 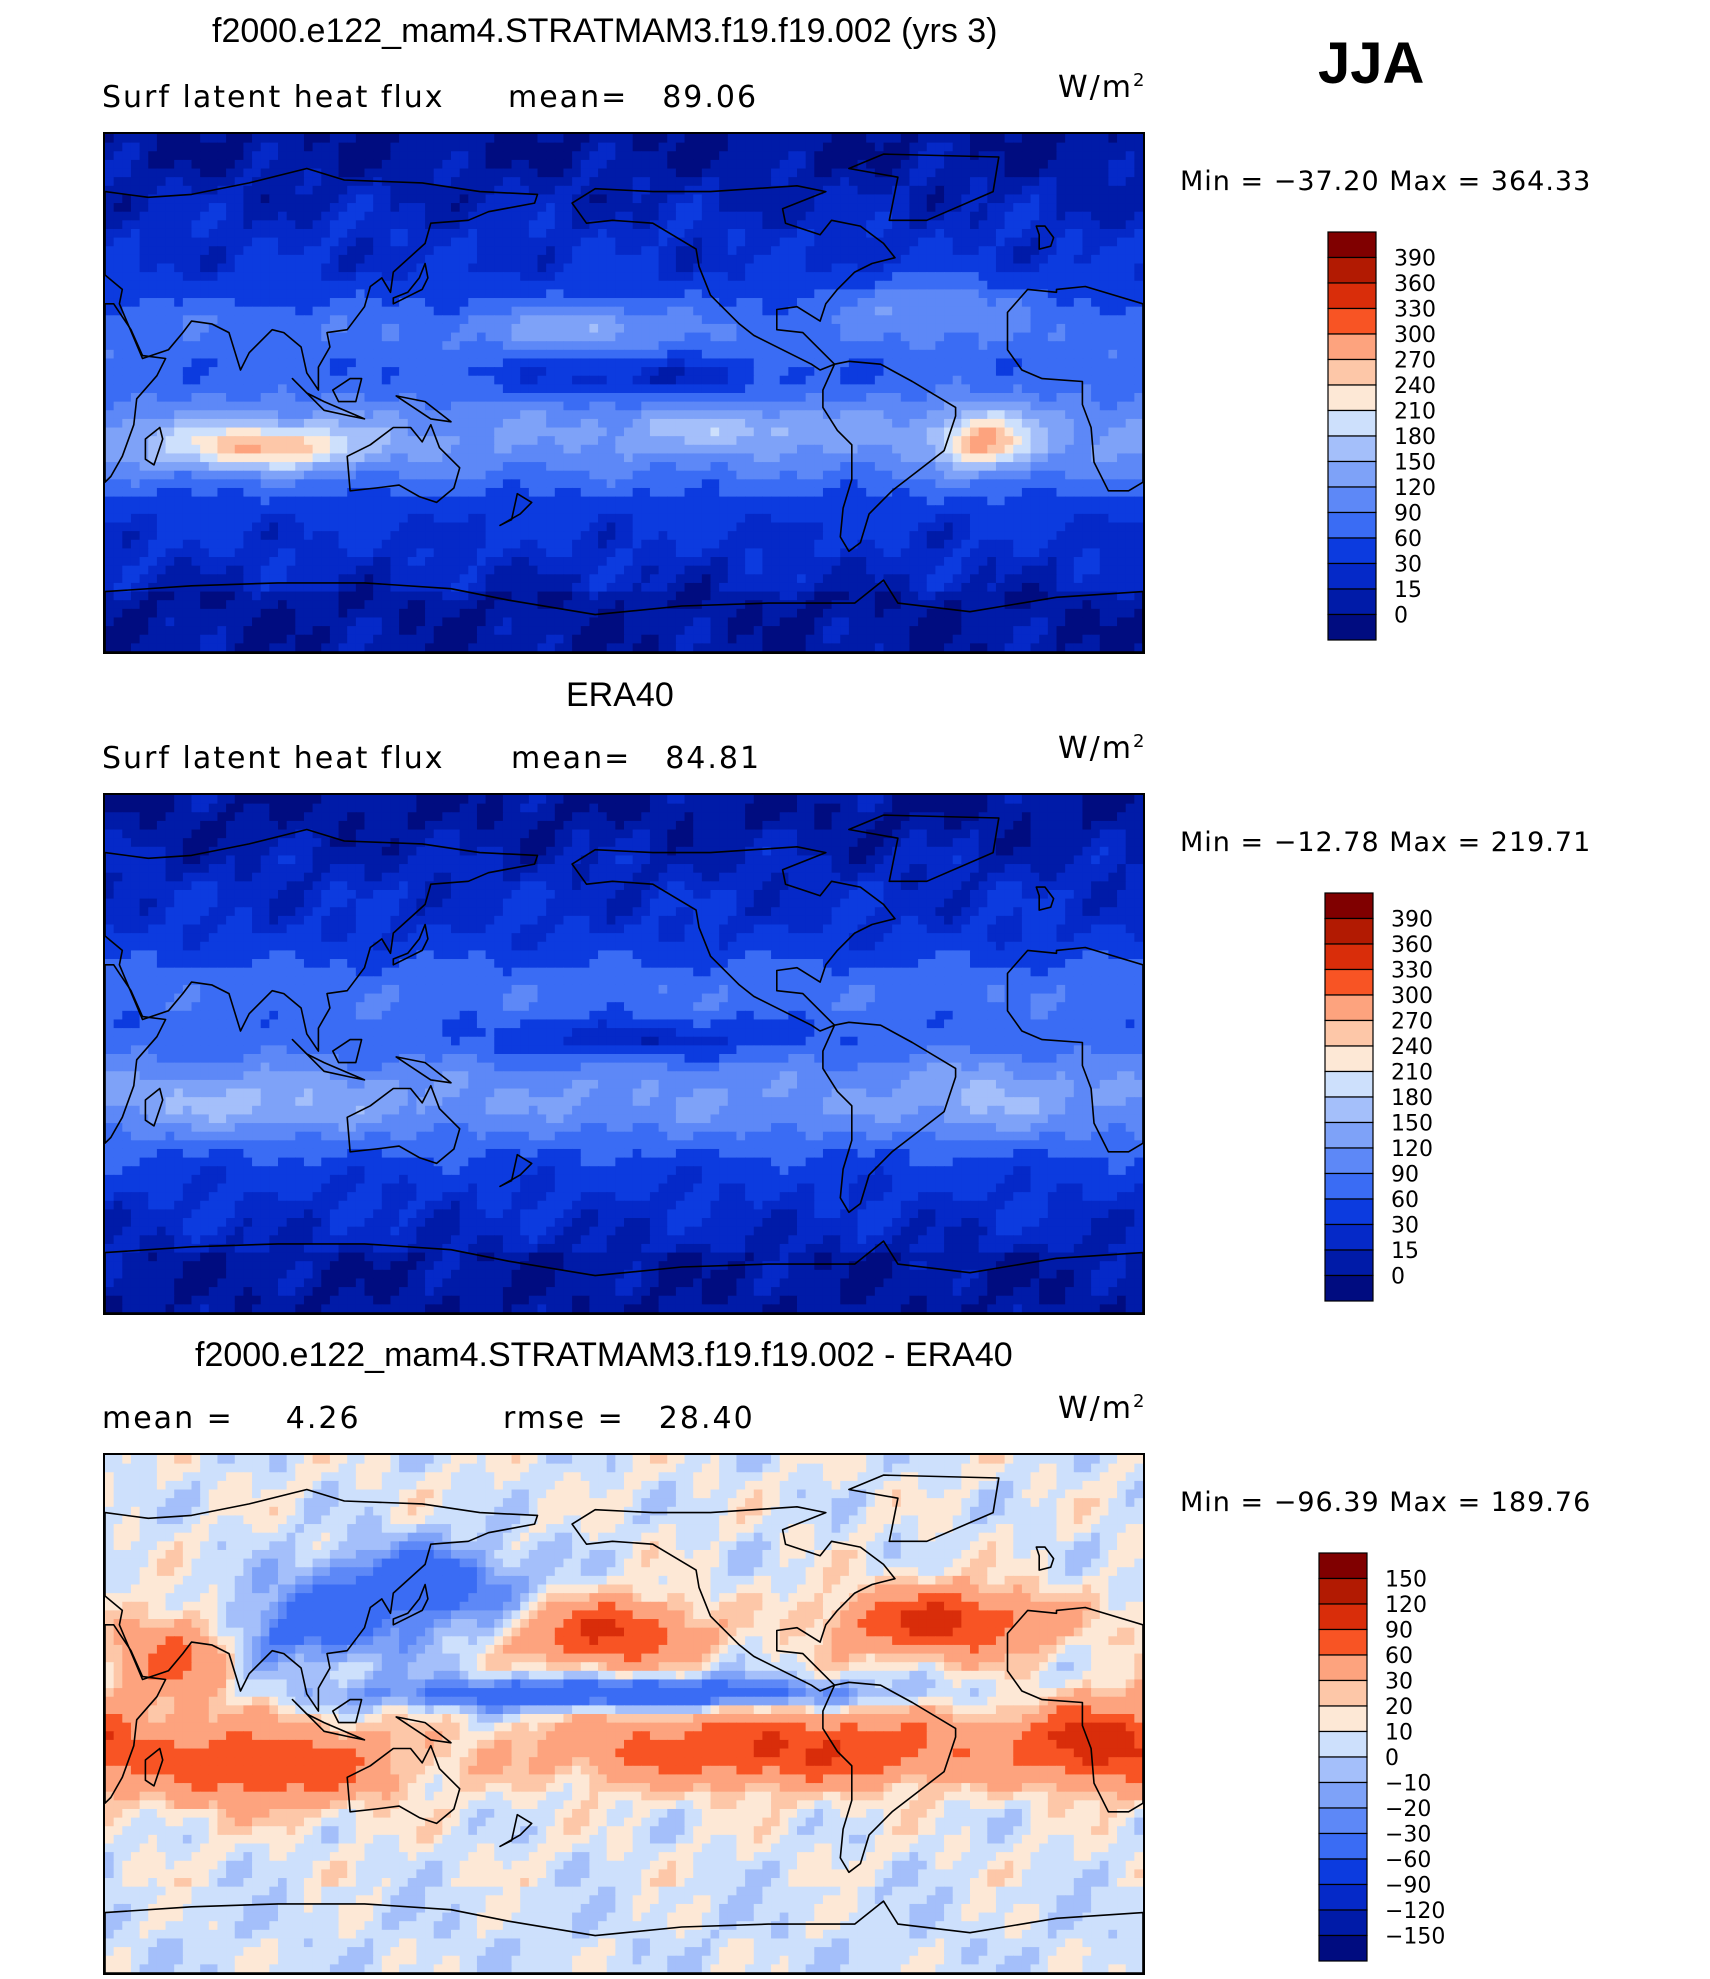 I want to click on panel1-units: W/m2, so click(x=1102, y=87).